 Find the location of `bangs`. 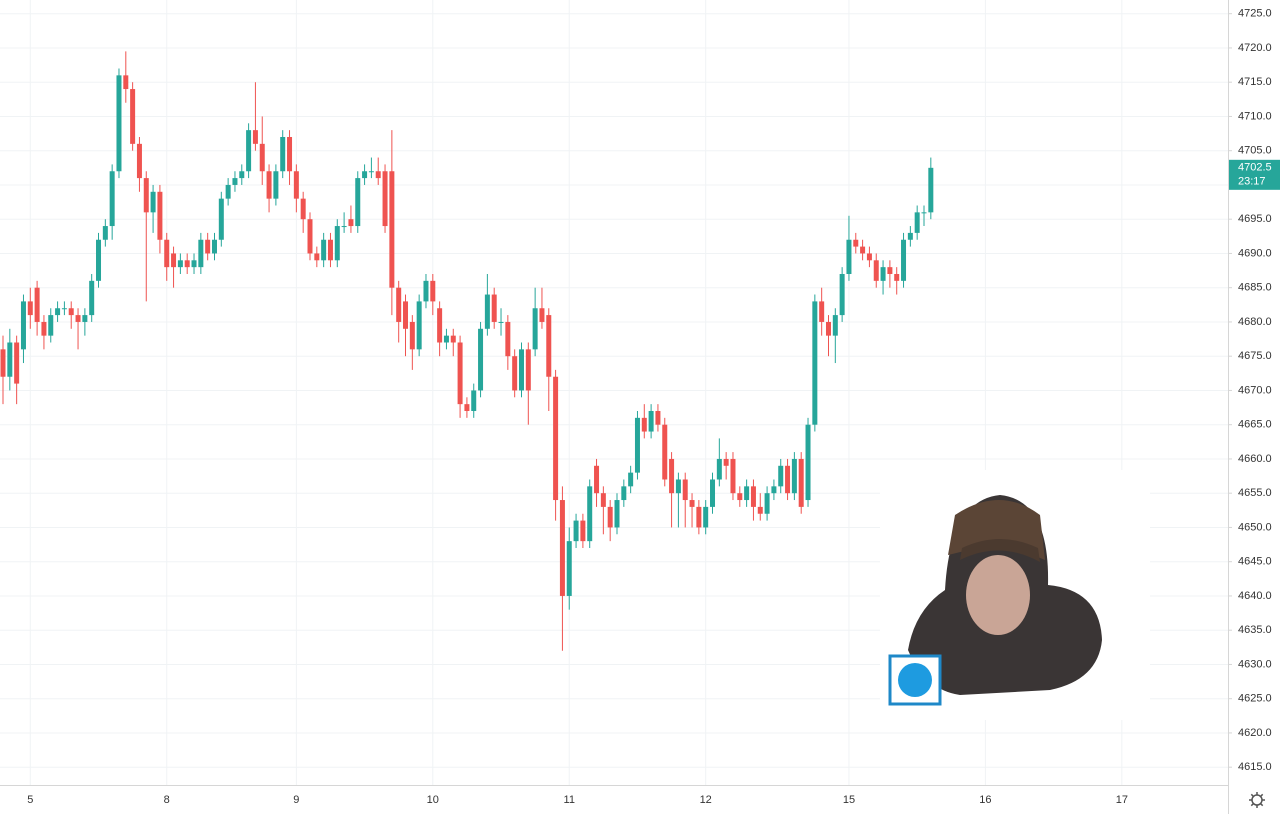

bangs is located at coordinates (1000, 550).